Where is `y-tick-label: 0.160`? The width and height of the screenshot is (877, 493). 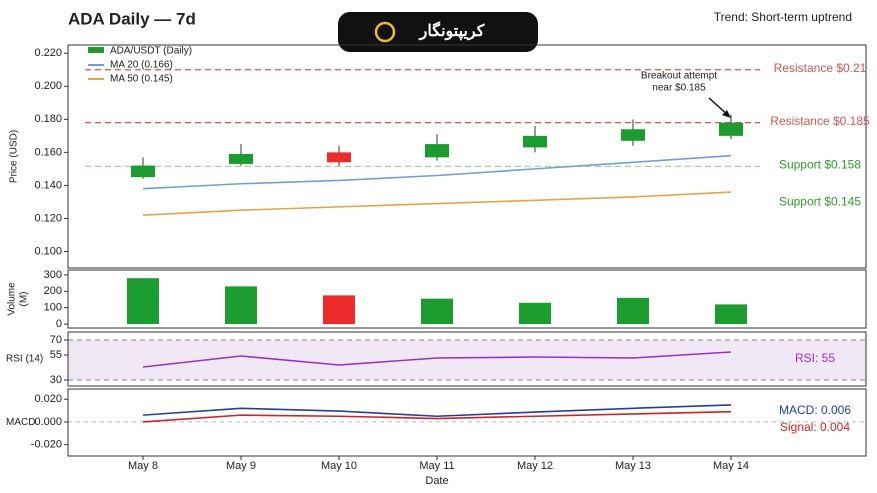 y-tick-label: 0.160 is located at coordinates (48, 152).